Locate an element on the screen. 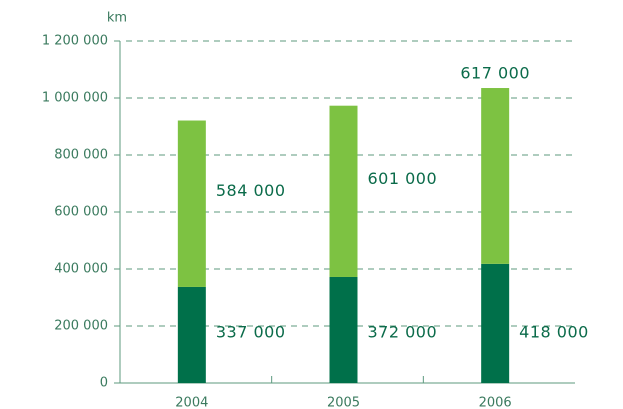 This screenshot has height=409, width=623. value-label: 601 000 is located at coordinates (403, 178).